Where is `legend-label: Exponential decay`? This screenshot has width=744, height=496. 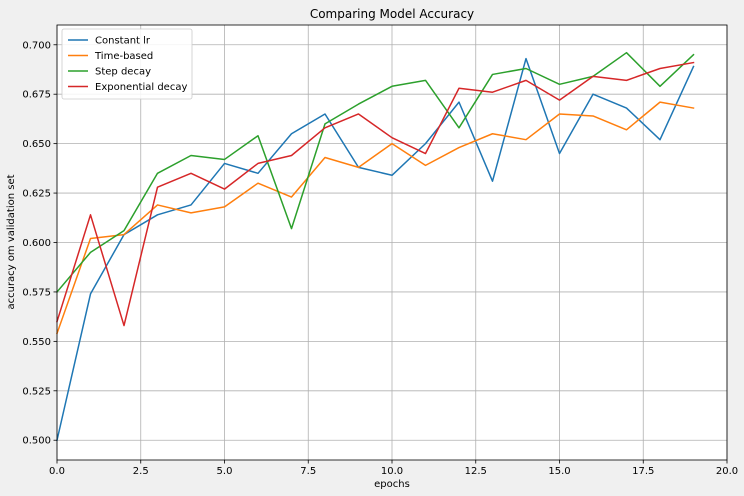
legend-label: Exponential decay is located at coordinates (141, 87).